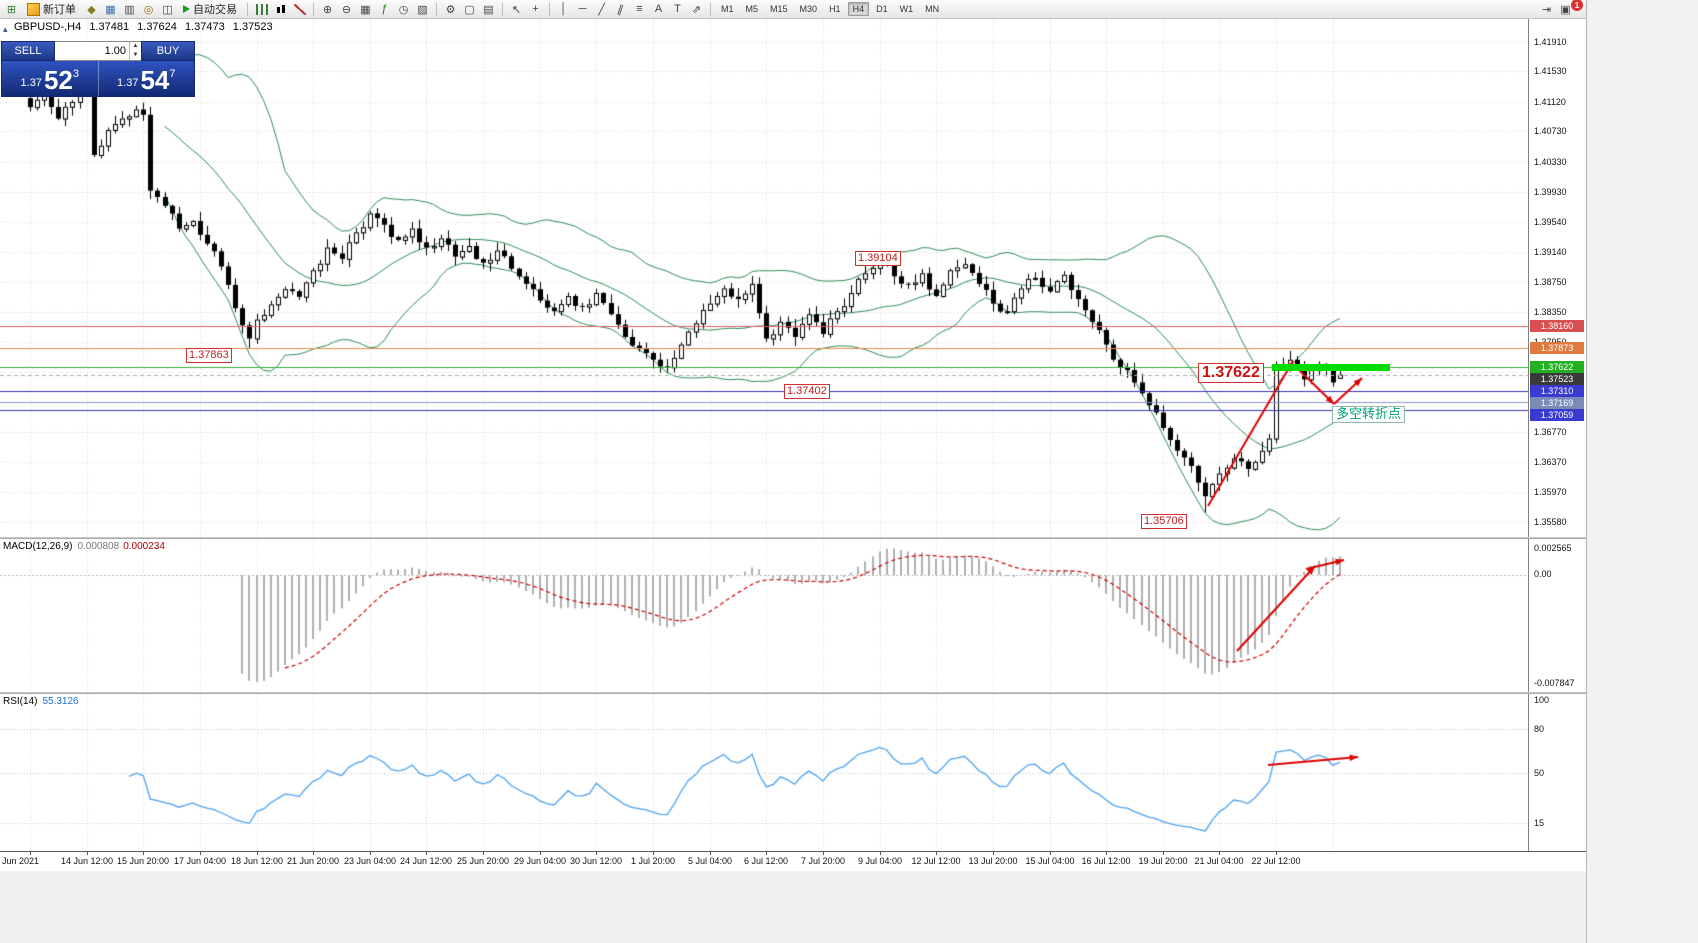 This screenshot has height=943, width=1698. I want to click on arrows-icon: ⇗, so click(696, 9).